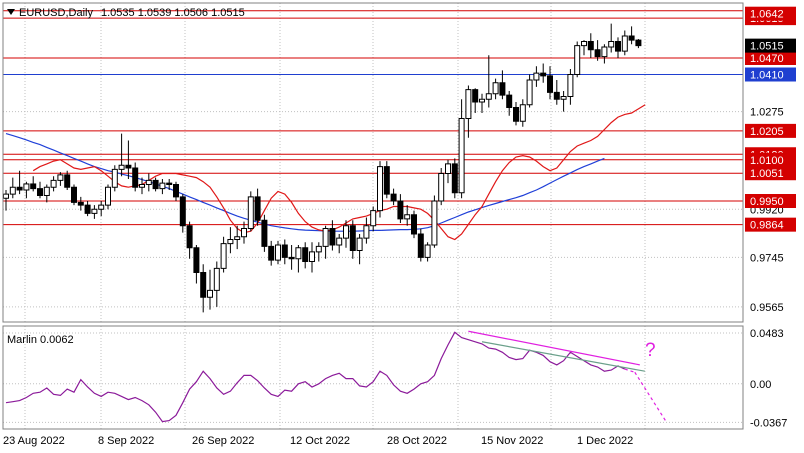 Image resolution: width=804 pixels, height=453 pixels. I want to click on level-price-label: 1.0470, so click(770, 58).